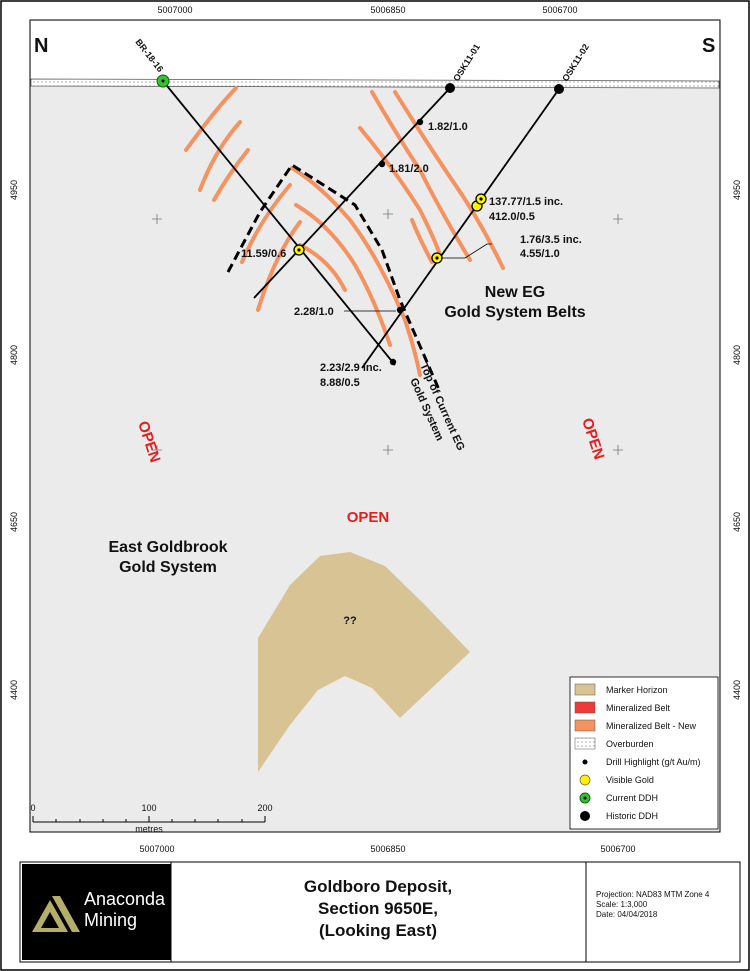 This screenshot has width=750, height=971. I want to click on sky, so click(375, 51).